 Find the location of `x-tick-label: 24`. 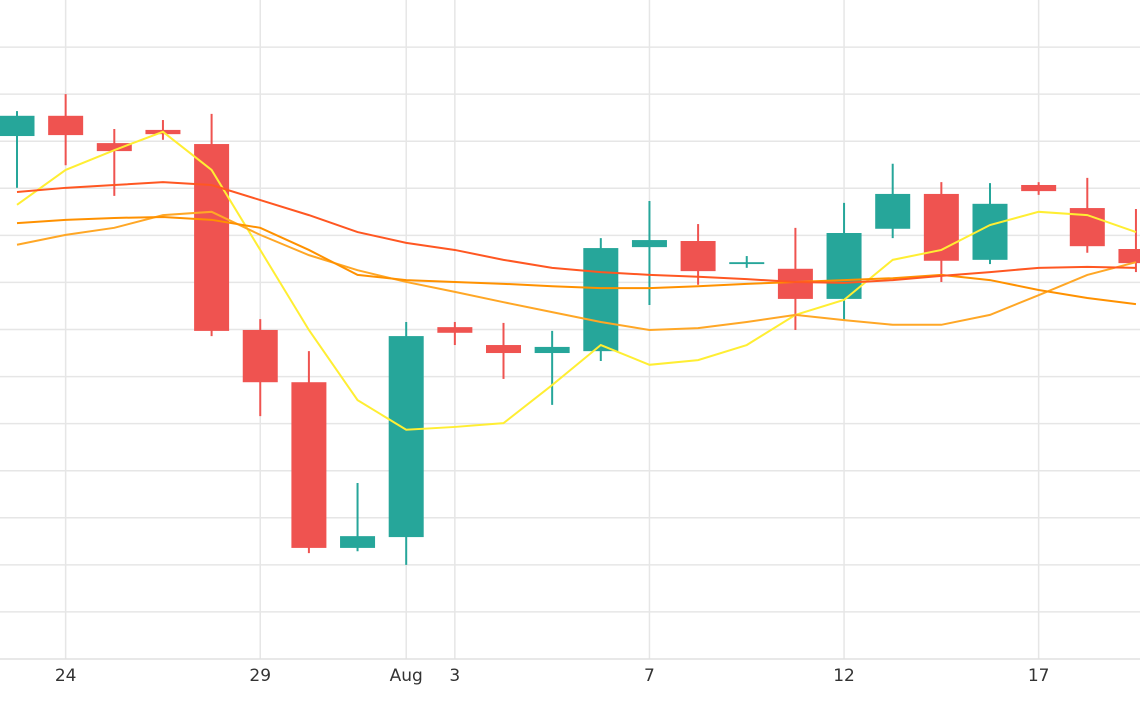

x-tick-label: 24 is located at coordinates (66, 676).